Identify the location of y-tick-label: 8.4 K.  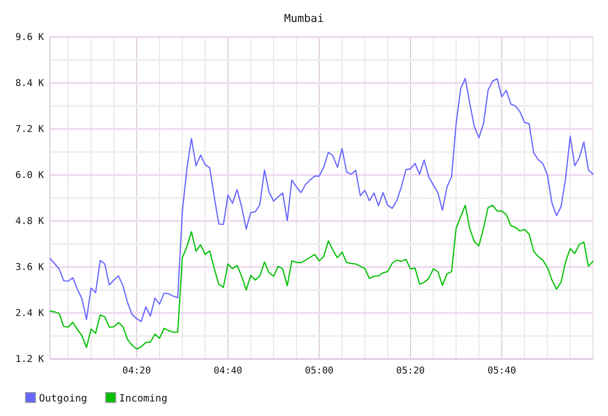
(29, 84).